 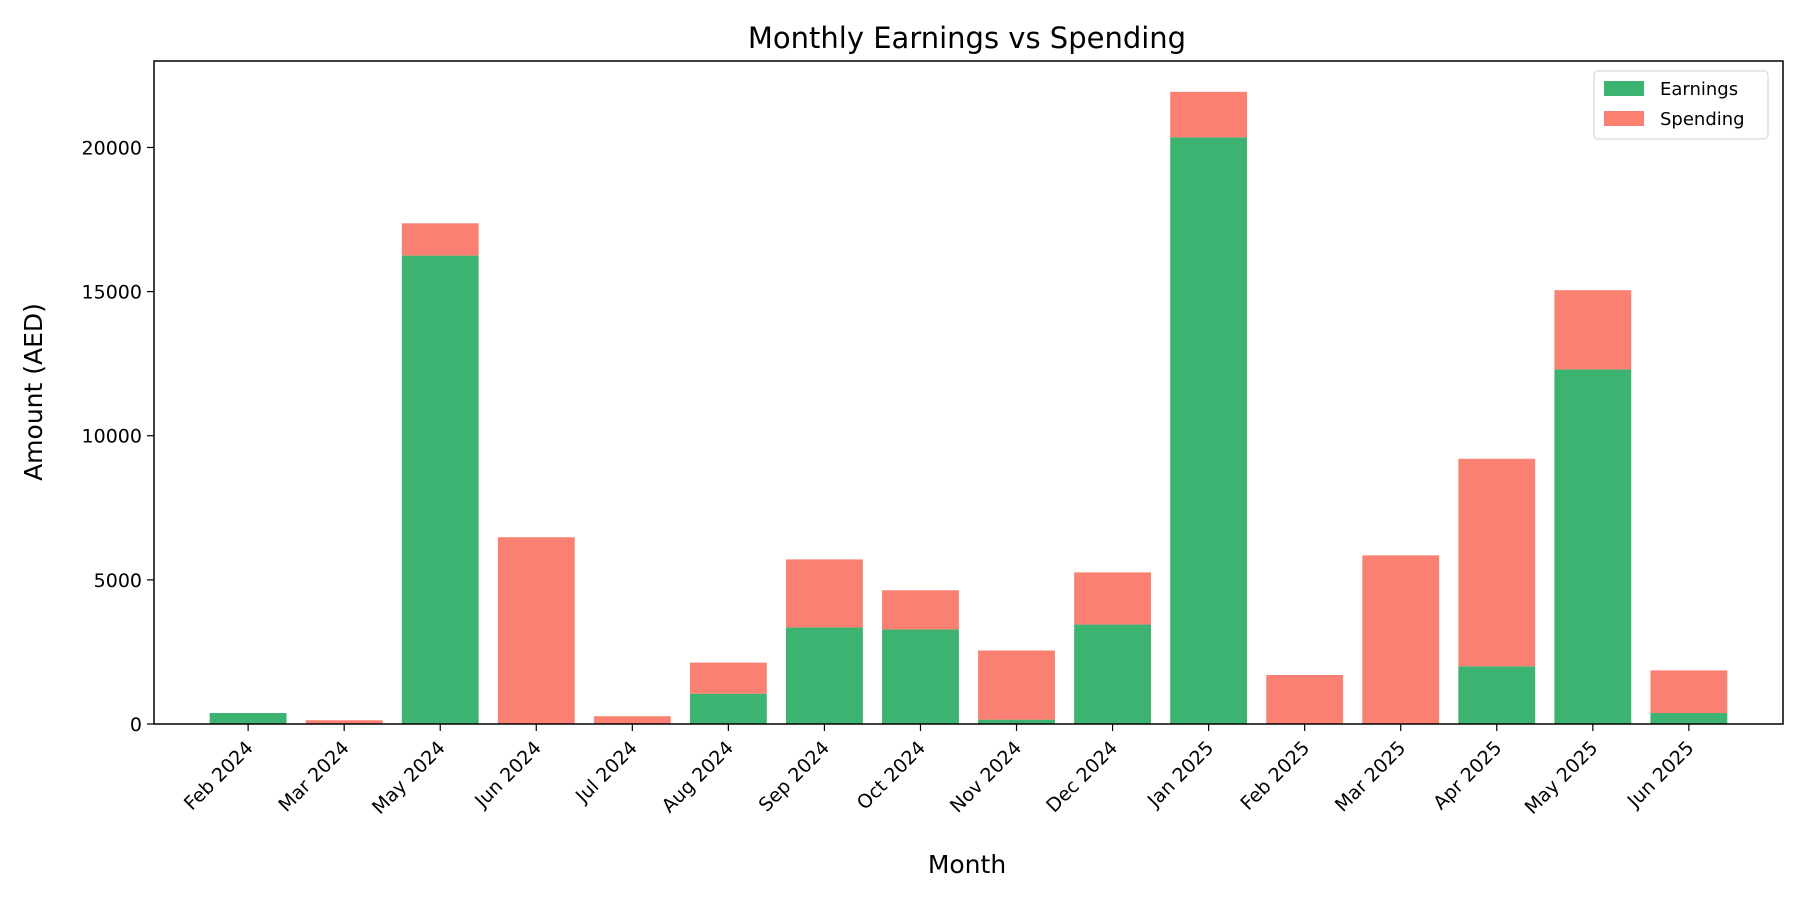 What do you see at coordinates (1624, 118) in the screenshot?
I see `legend-swatch-spending` at bounding box center [1624, 118].